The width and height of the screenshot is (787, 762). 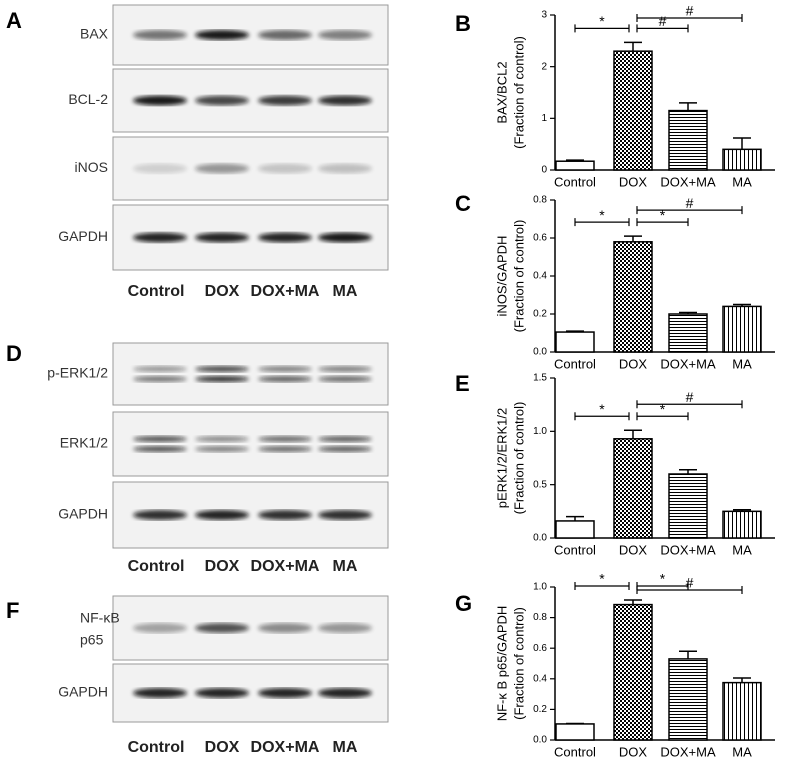 I want to click on panel-letter: E, so click(x=462, y=383).